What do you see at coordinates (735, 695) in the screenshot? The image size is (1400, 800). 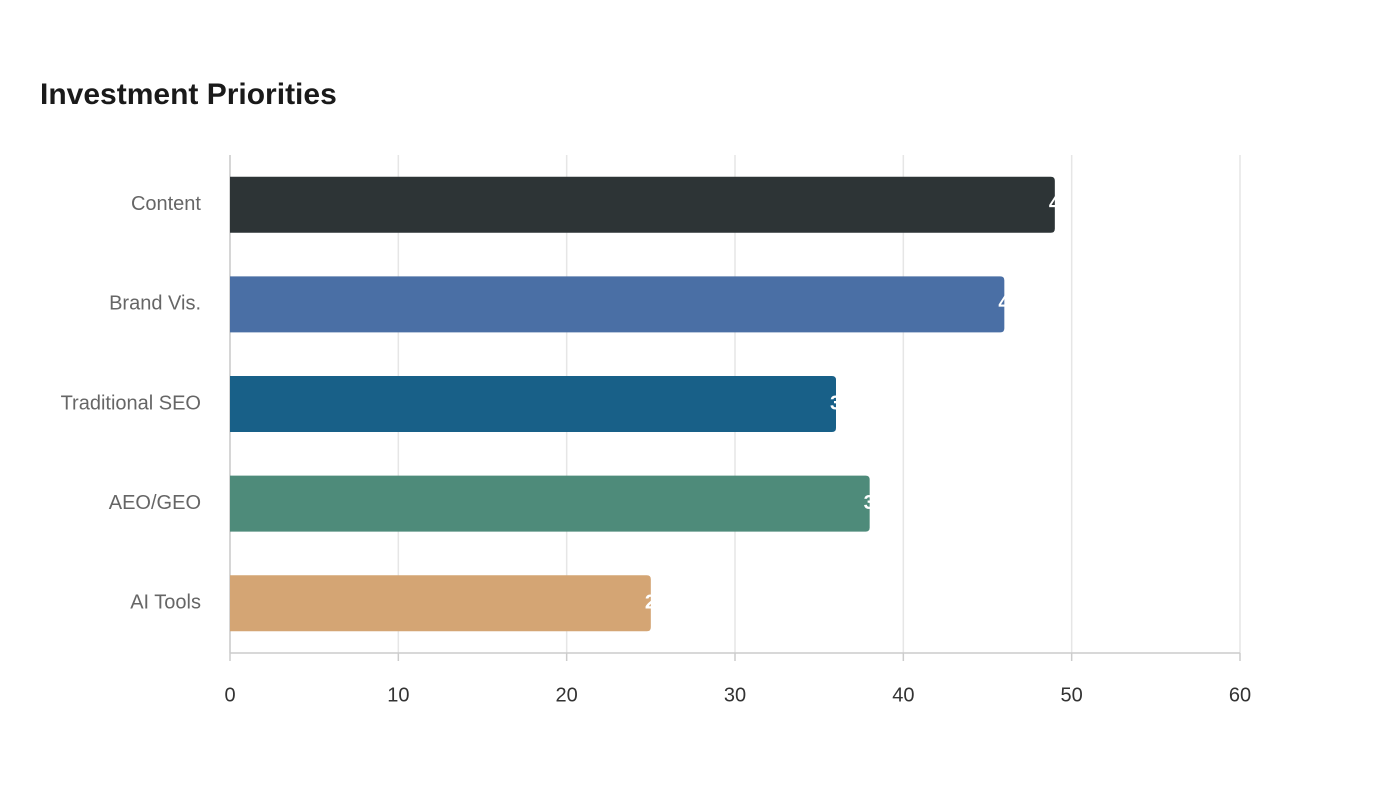 I see `x-tick-label: 30` at bounding box center [735, 695].